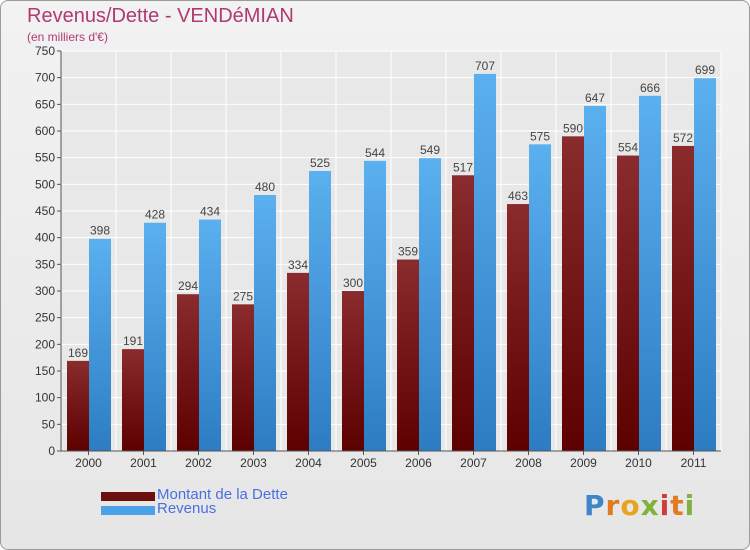 The width and height of the screenshot is (750, 550). What do you see at coordinates (253, 463) in the screenshot?
I see `x-tick-label: 2003` at bounding box center [253, 463].